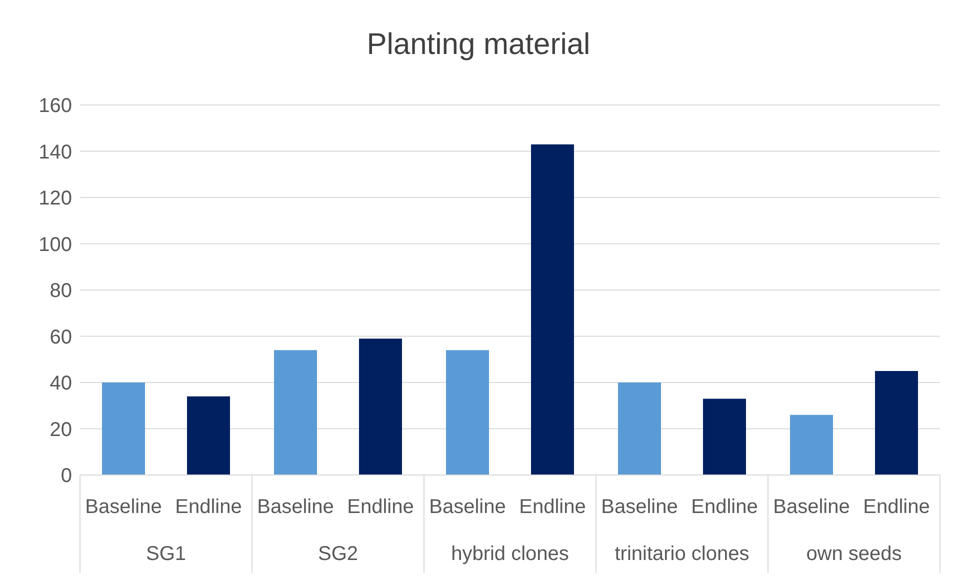 The image size is (957, 579). Describe the element at coordinates (61, 291) in the screenshot. I see `y-tick-label: 80` at that location.